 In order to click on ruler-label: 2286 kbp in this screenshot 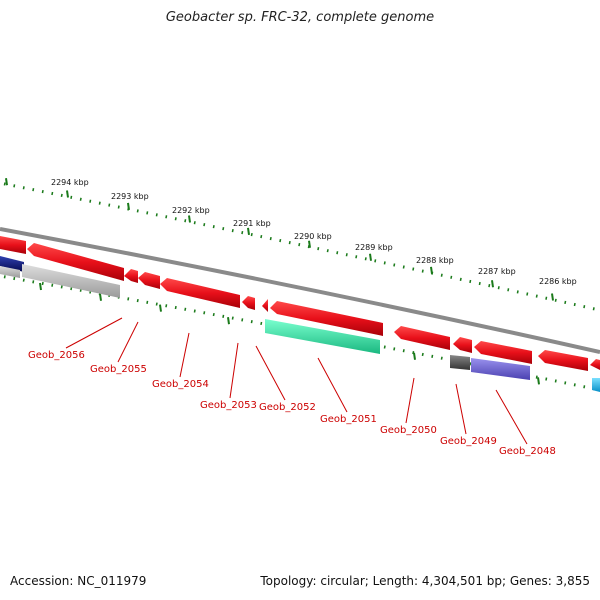, I will do `click(558, 281)`.